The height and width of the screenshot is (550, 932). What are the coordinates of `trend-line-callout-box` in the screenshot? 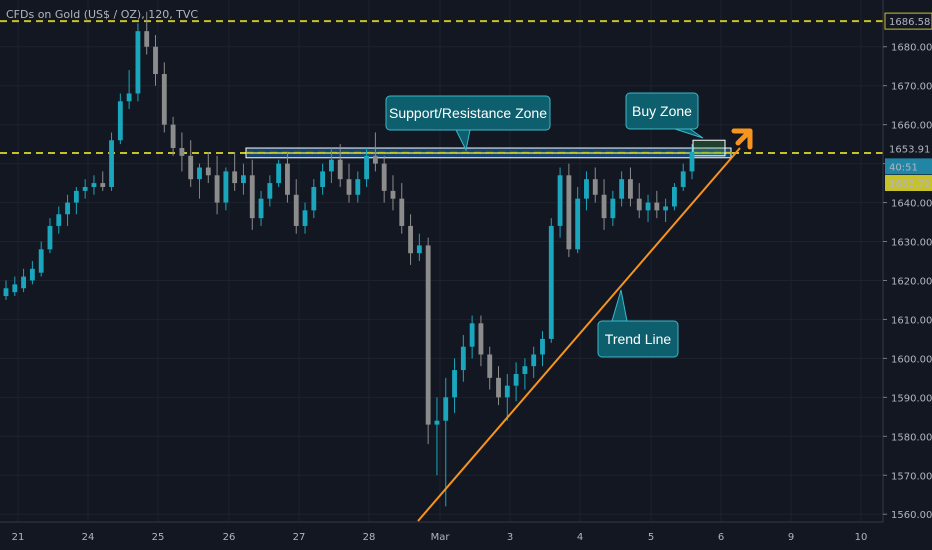 It's located at (638, 339).